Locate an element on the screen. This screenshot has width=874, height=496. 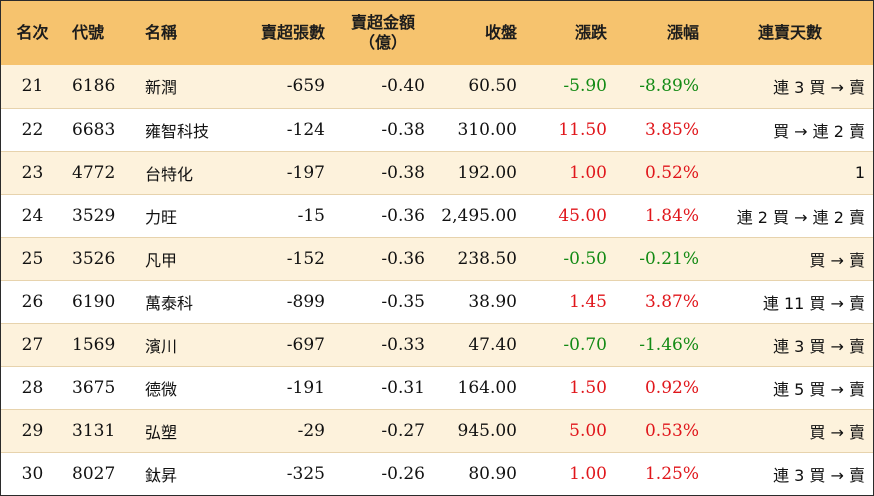
rank-cell: 26 is located at coordinates (32, 301).